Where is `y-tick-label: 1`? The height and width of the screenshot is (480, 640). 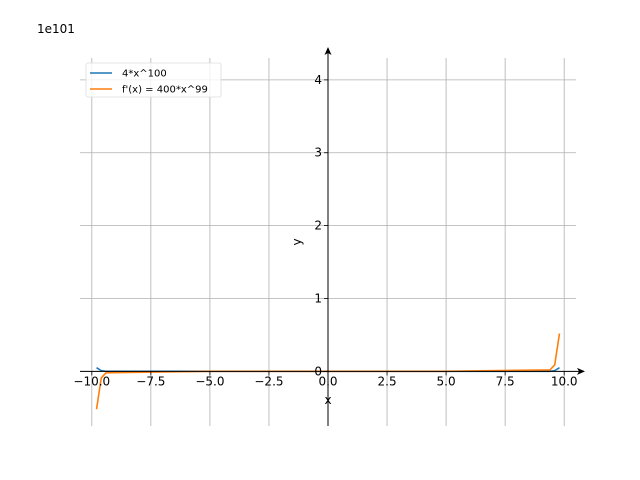
y-tick-label: 1 is located at coordinates (318, 298).